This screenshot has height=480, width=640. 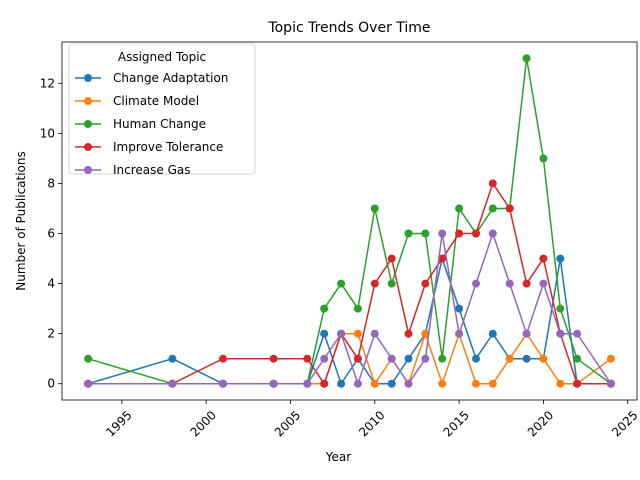 What do you see at coordinates (21, 221) in the screenshot?
I see `y-axis-label: Number of Publications` at bounding box center [21, 221].